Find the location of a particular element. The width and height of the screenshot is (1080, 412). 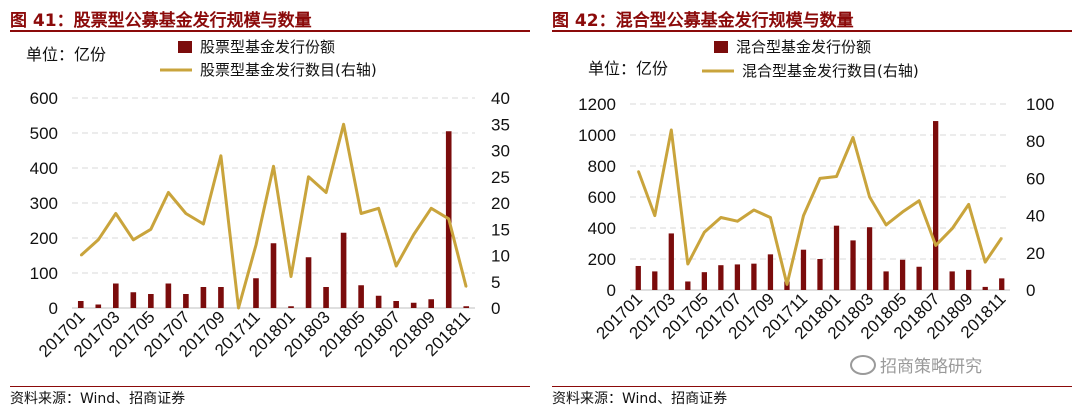

right-title-rule is located at coordinates (812, 31).